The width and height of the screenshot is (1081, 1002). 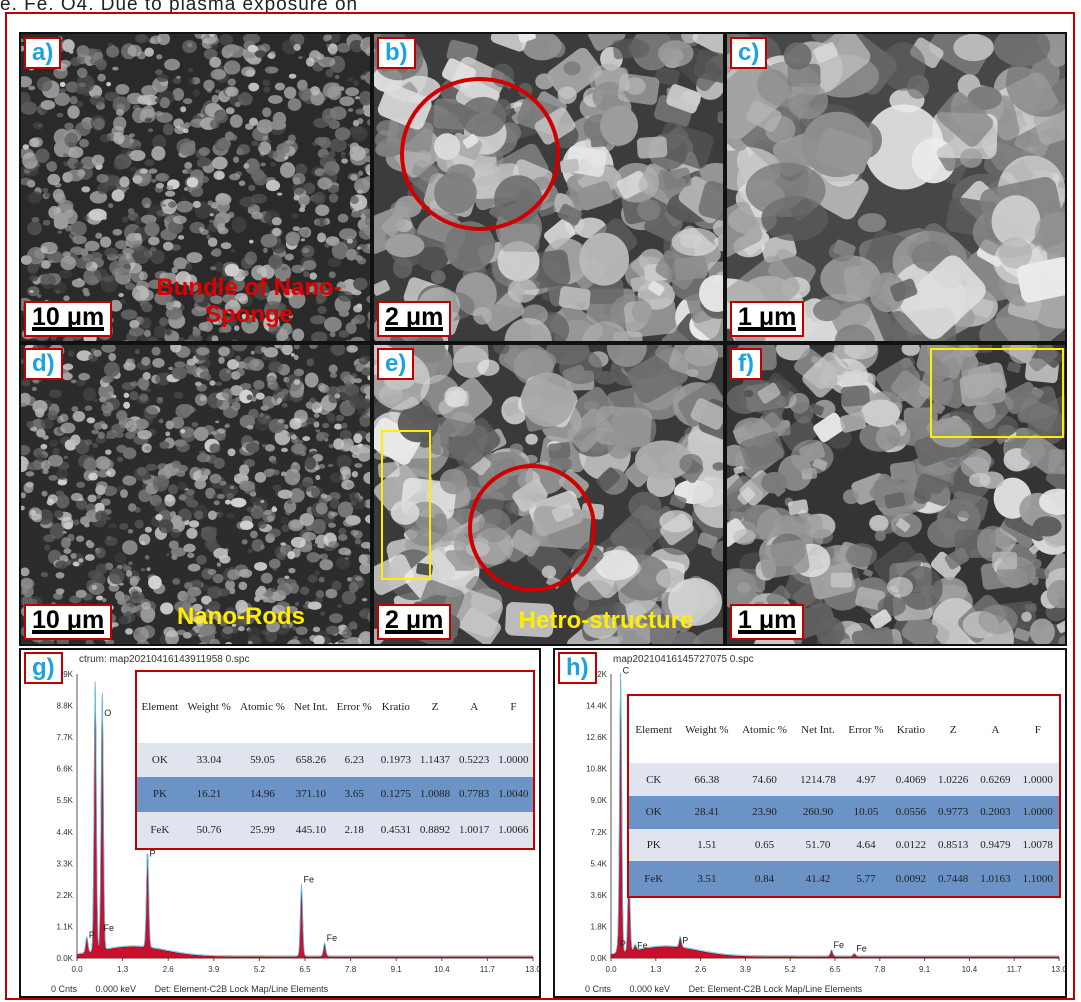 What do you see at coordinates (749, 53) in the screenshot?
I see `panel-label: c)` at bounding box center [749, 53].